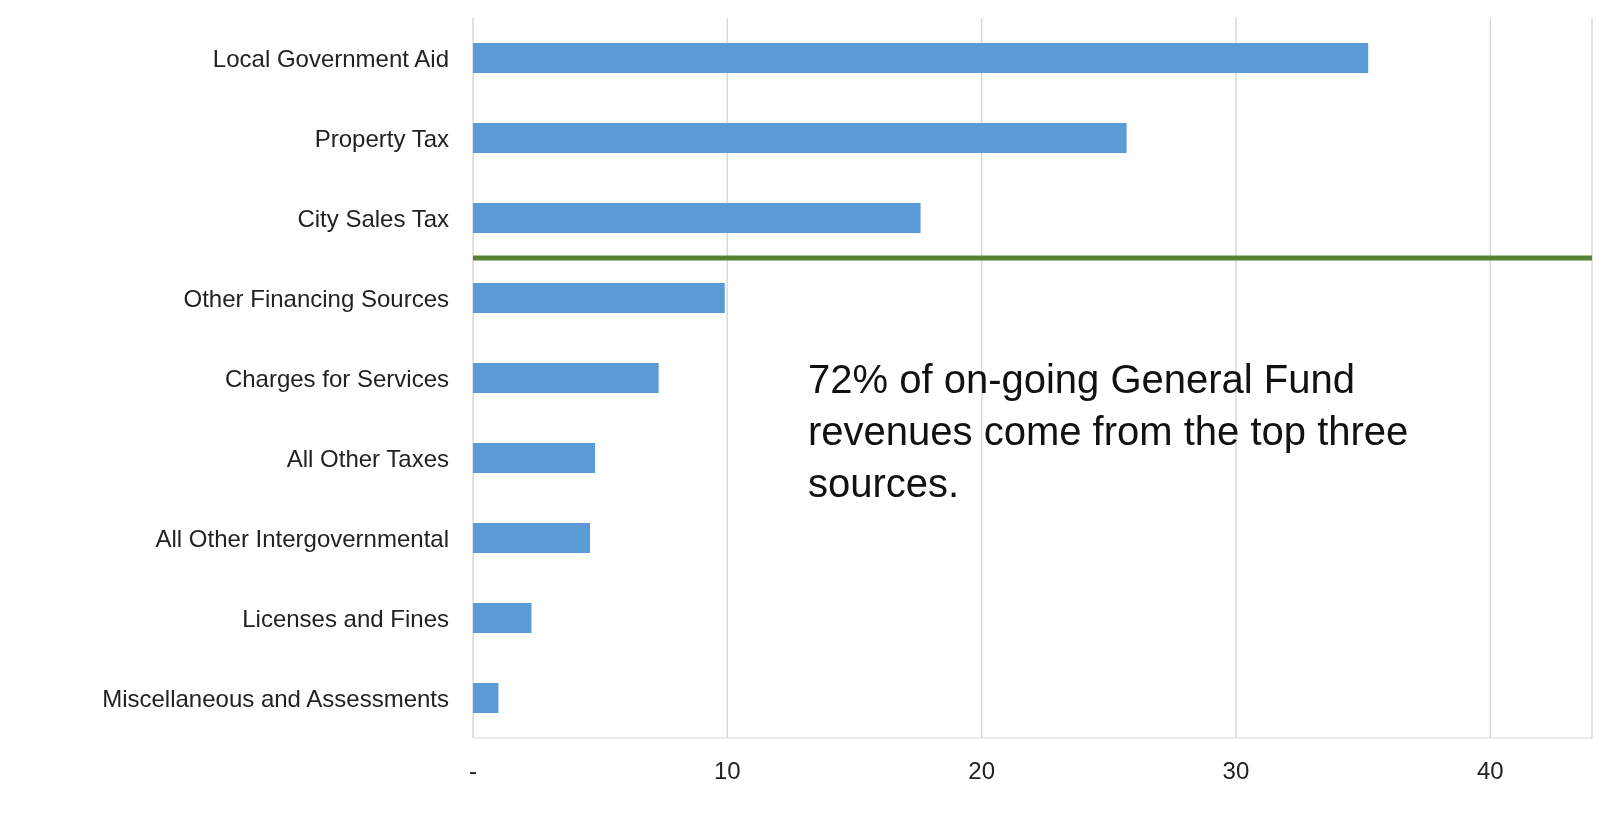 The width and height of the screenshot is (1610, 818). I want to click on y-tick-label: Charges for Services, so click(336, 378).